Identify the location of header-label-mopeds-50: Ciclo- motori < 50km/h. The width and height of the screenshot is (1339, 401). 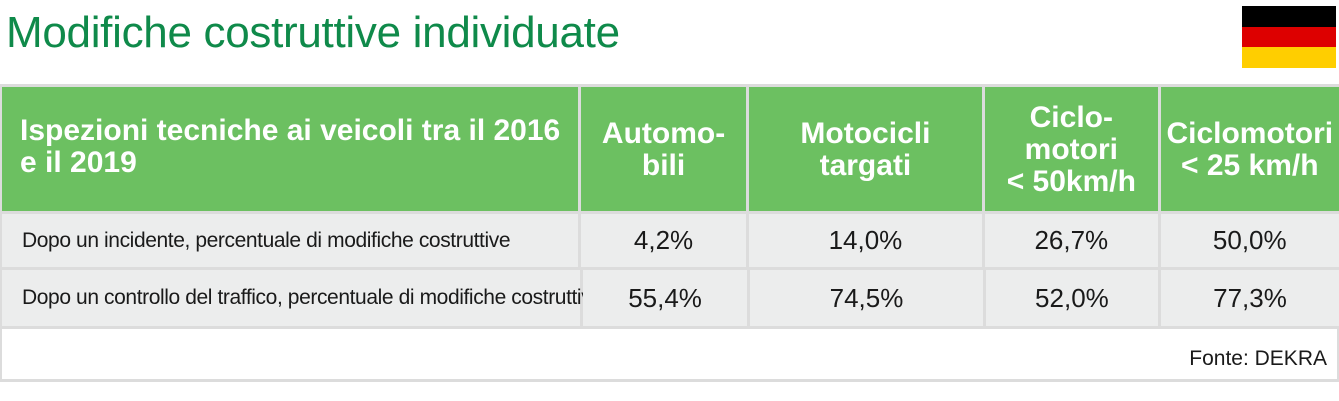
(1071, 149).